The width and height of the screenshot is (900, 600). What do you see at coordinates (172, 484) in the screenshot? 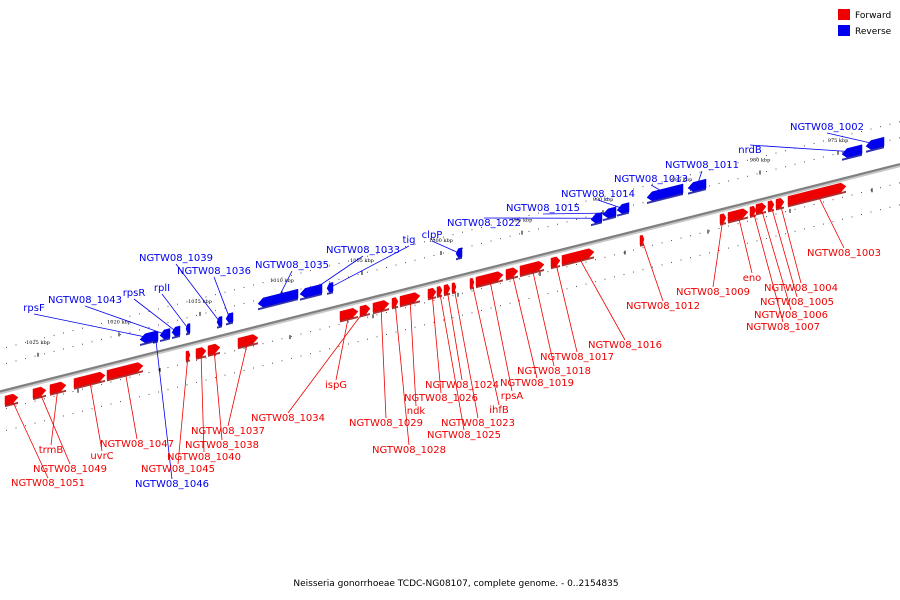
I see `reverse-gene-label: NGTW08_1046` at bounding box center [172, 484].